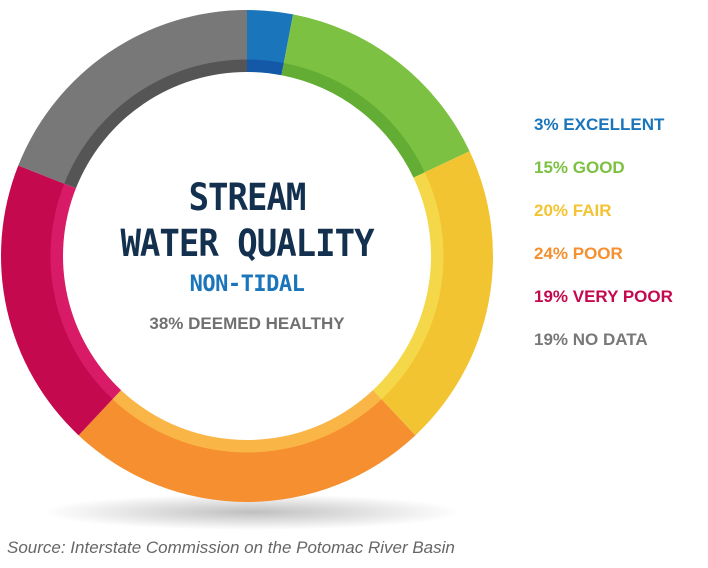  What do you see at coordinates (599, 124) in the screenshot?
I see `legend-item-excellent: 3% EXCELLENT` at bounding box center [599, 124].